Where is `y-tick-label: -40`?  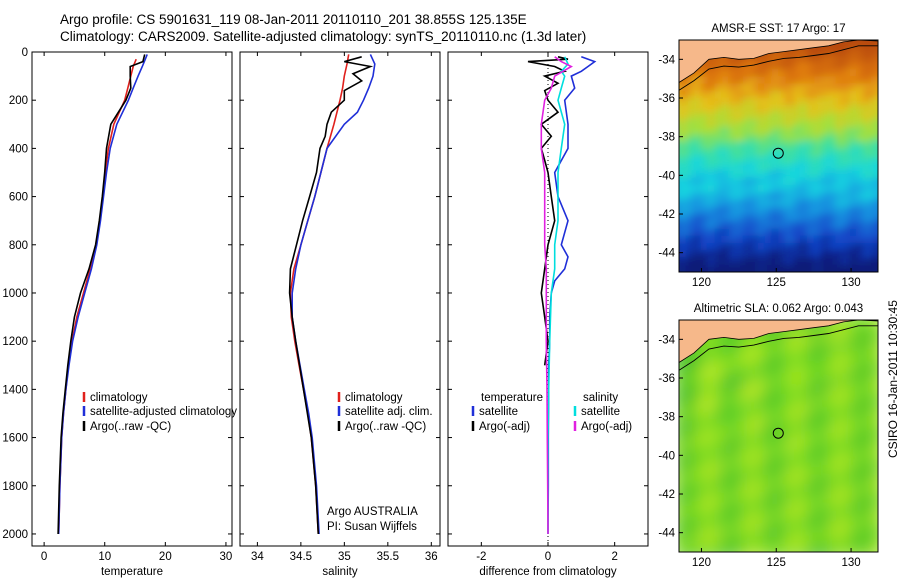
y-tick-label: -40 is located at coordinates (666, 176).